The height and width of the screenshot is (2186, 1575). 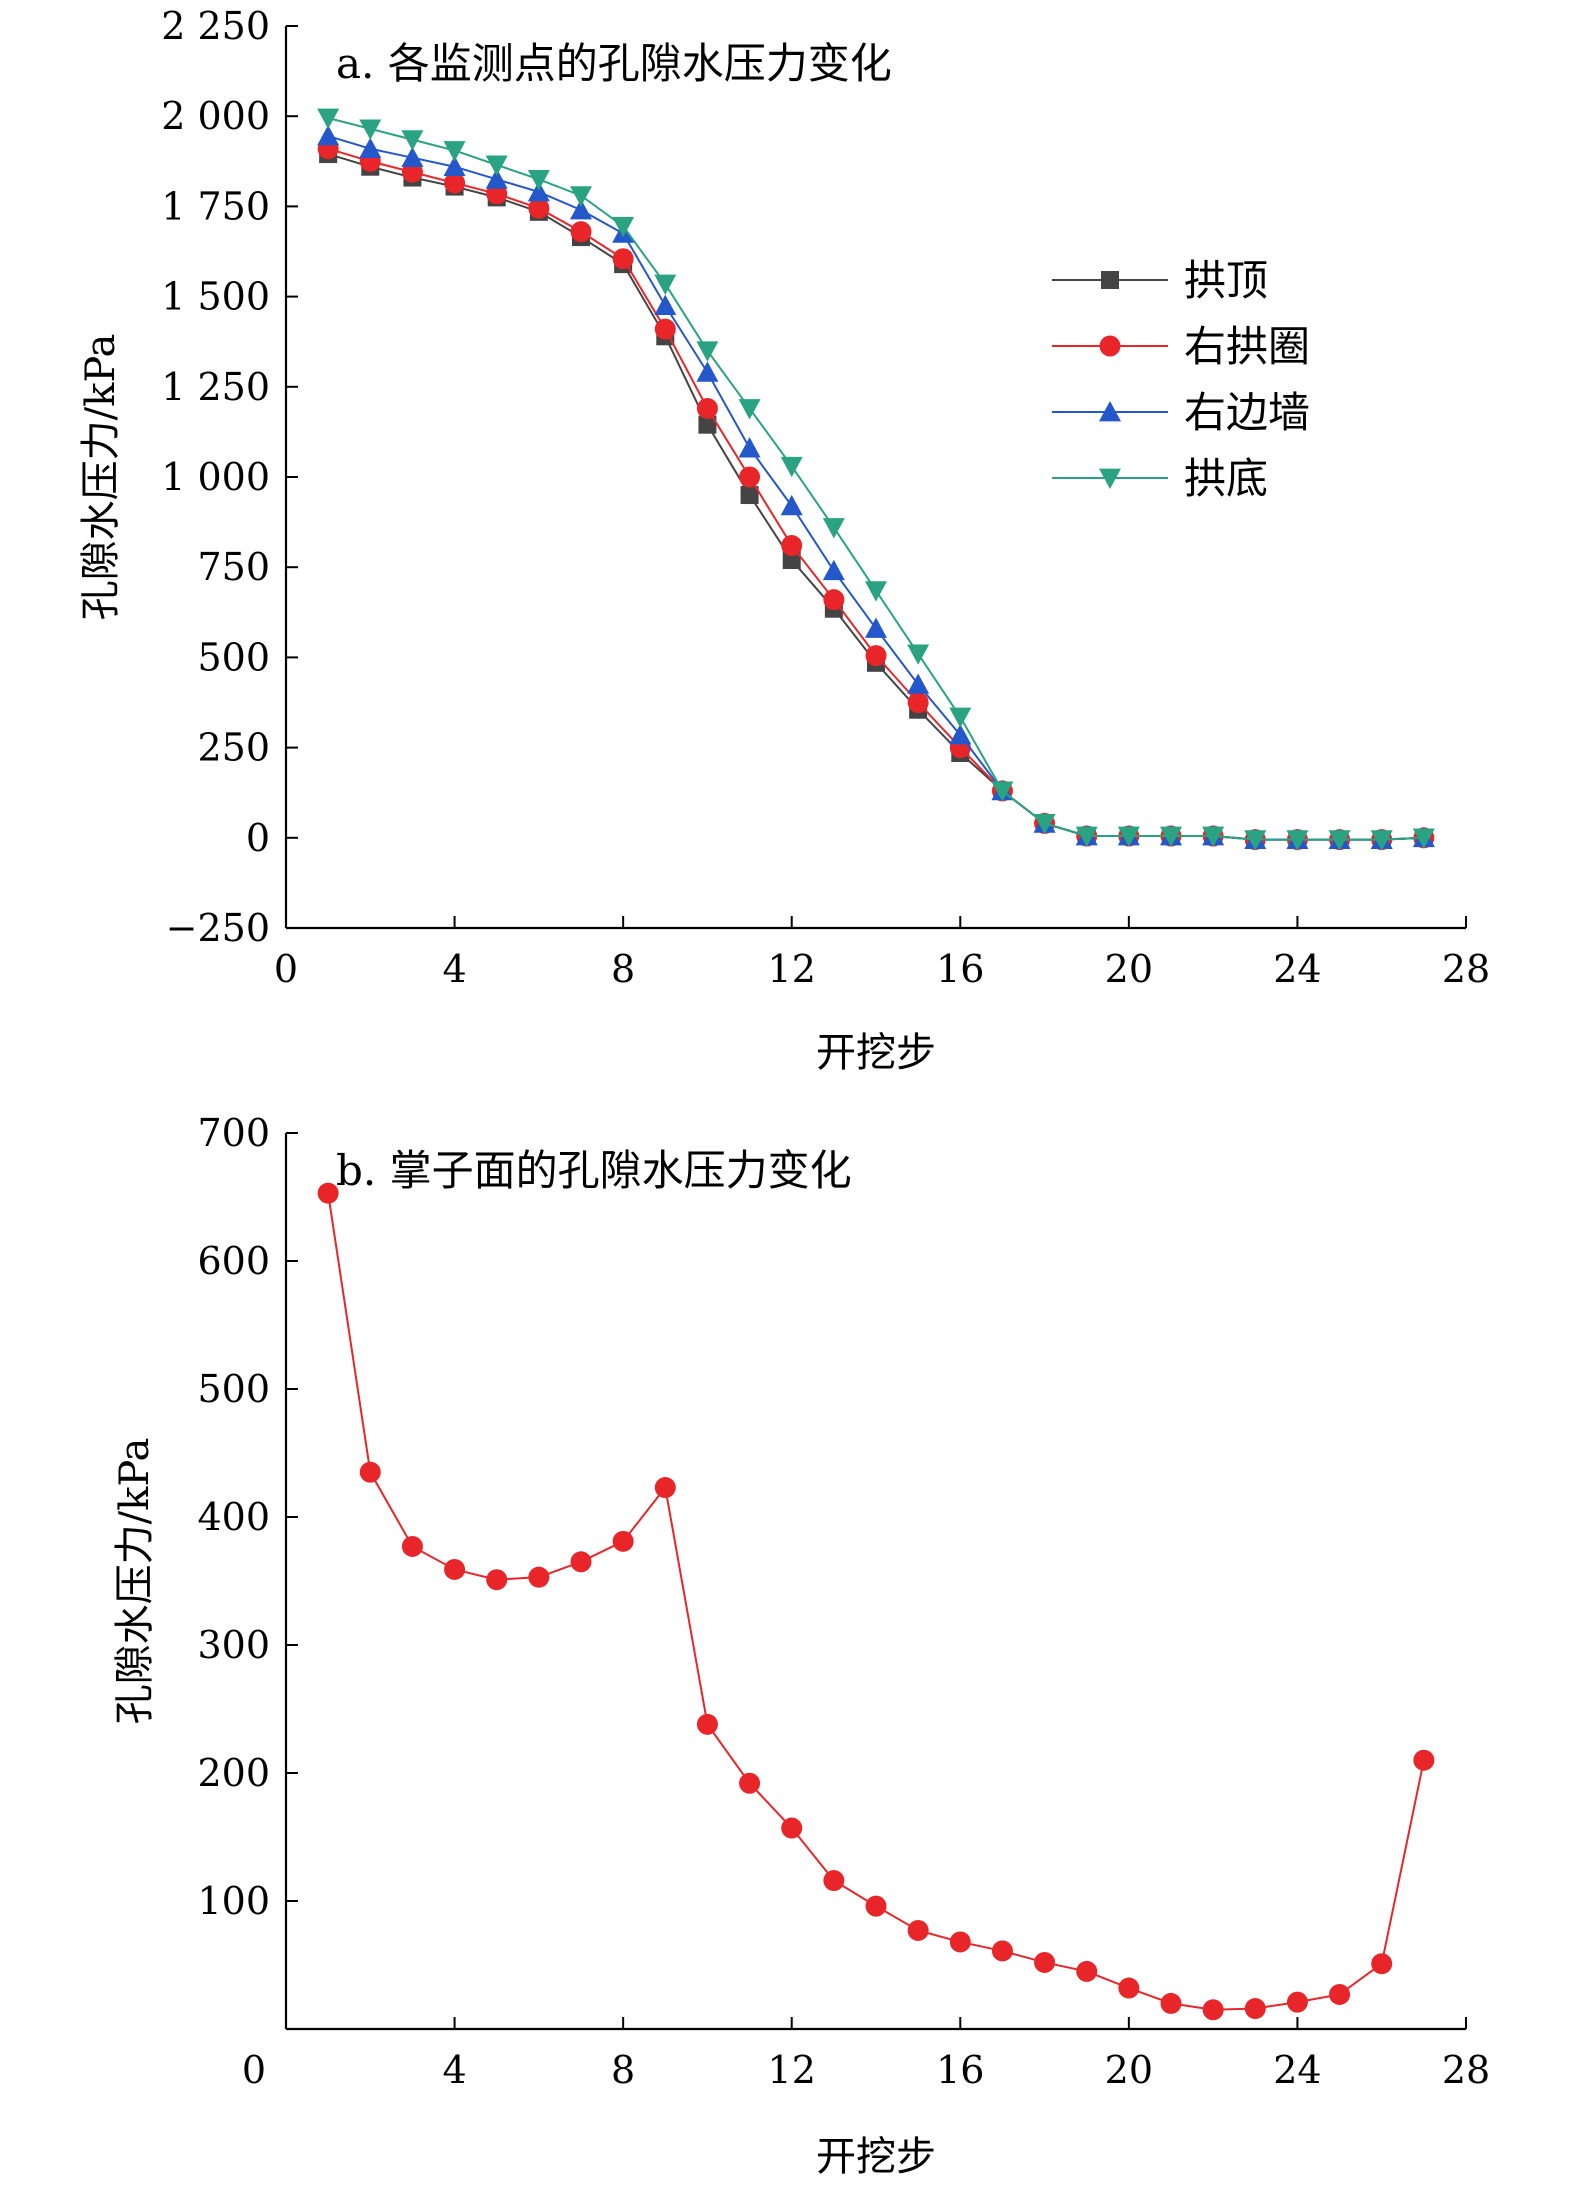 What do you see at coordinates (218, 928) in the screenshot?
I see `y-tick-label: −250` at bounding box center [218, 928].